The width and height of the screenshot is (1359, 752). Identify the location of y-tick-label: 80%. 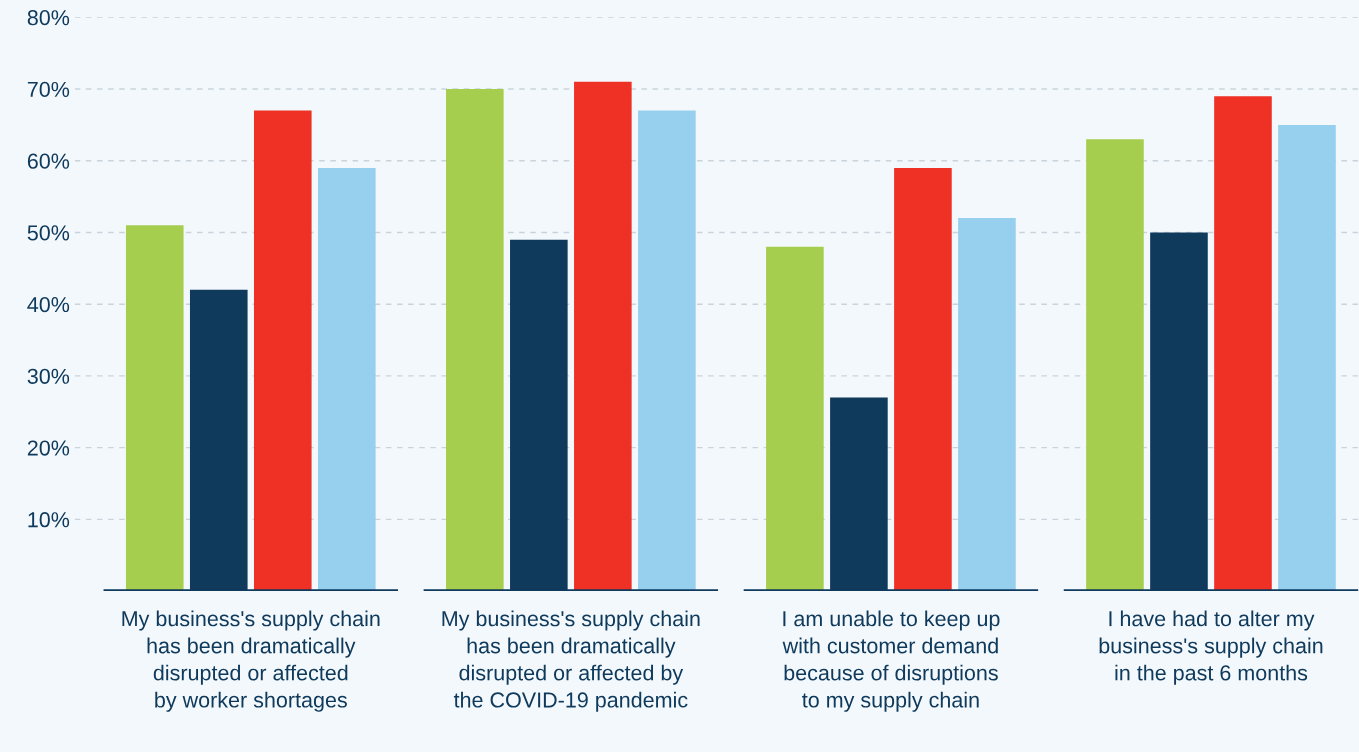
(48, 18).